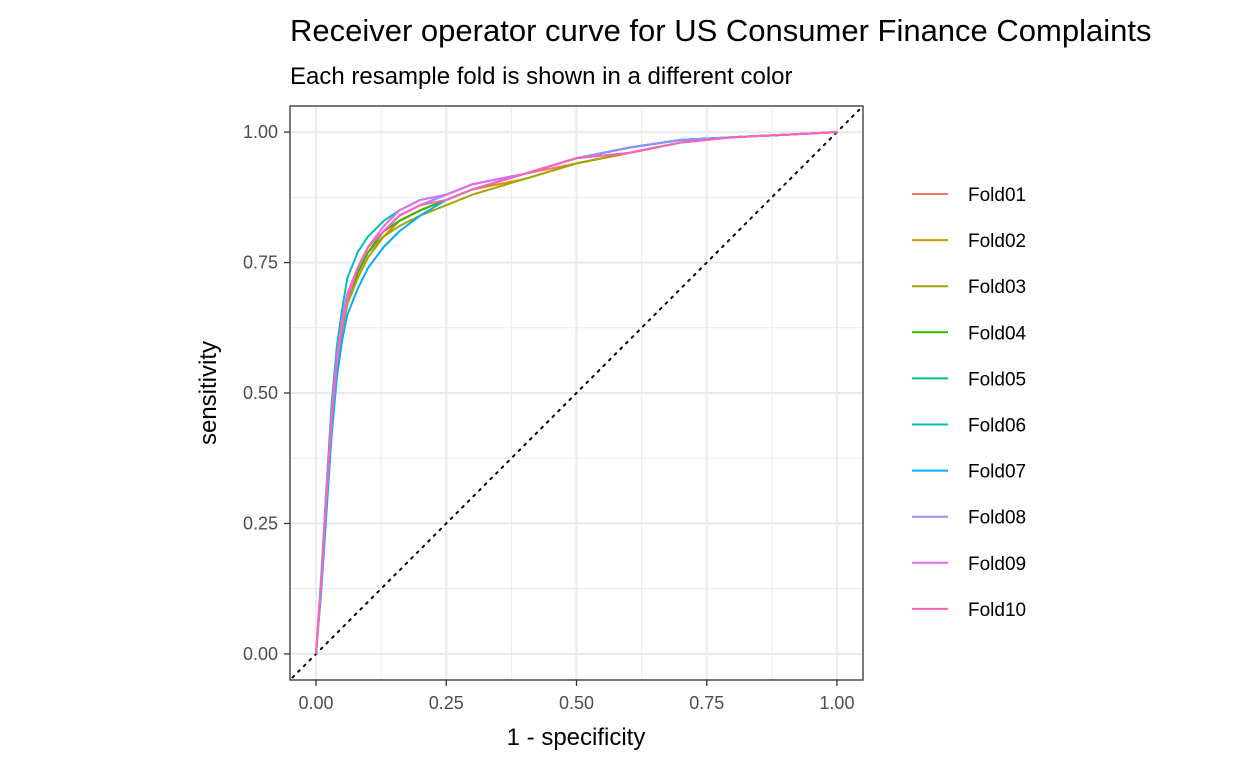 The image size is (1248, 768). Describe the element at coordinates (260, 654) in the screenshot. I see `y-tick-label-0: 0.00` at that location.